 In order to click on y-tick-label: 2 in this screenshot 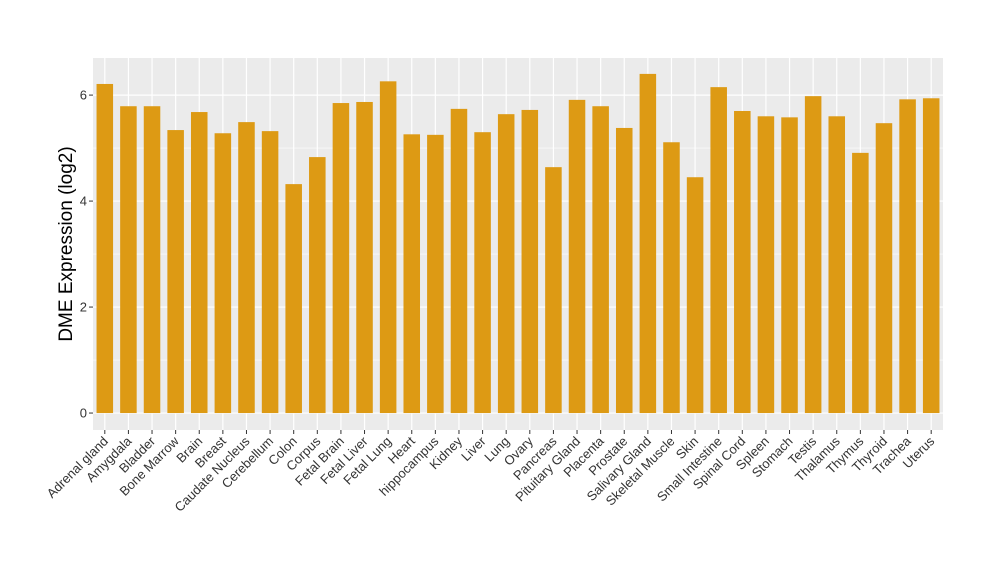, I will do `click(83, 307)`.